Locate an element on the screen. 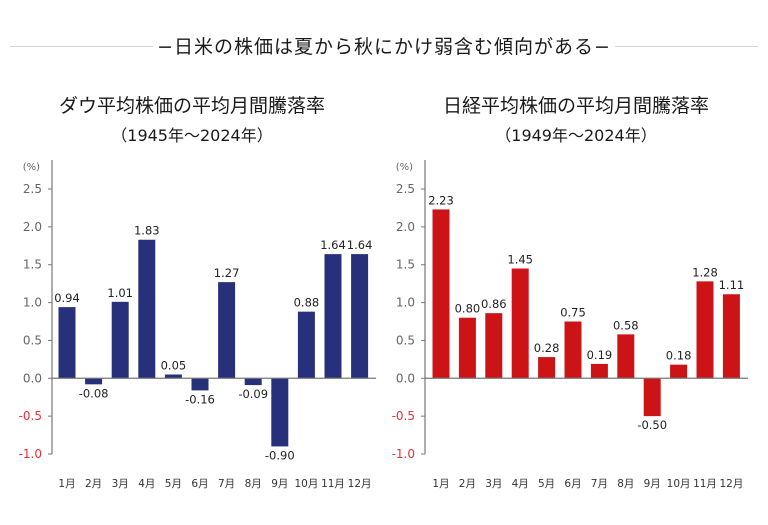  nikkei-chart-title: 日経平均株価の平均月間騰落率 is located at coordinates (575, 106).